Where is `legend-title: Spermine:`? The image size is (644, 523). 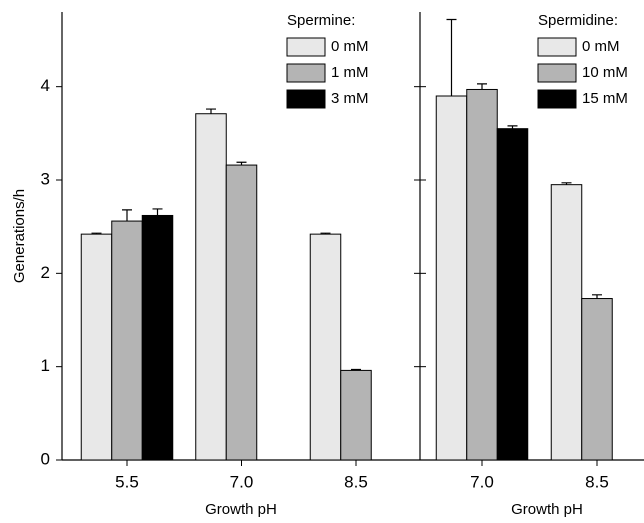 legend-title: Spermine: is located at coordinates (321, 20).